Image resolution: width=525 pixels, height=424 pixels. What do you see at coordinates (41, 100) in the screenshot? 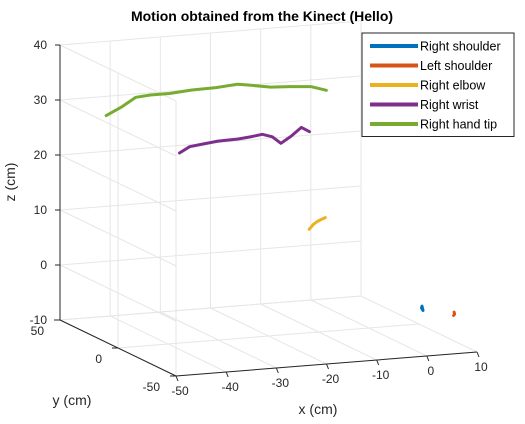
I see `z-tick-label: 30` at bounding box center [41, 100].